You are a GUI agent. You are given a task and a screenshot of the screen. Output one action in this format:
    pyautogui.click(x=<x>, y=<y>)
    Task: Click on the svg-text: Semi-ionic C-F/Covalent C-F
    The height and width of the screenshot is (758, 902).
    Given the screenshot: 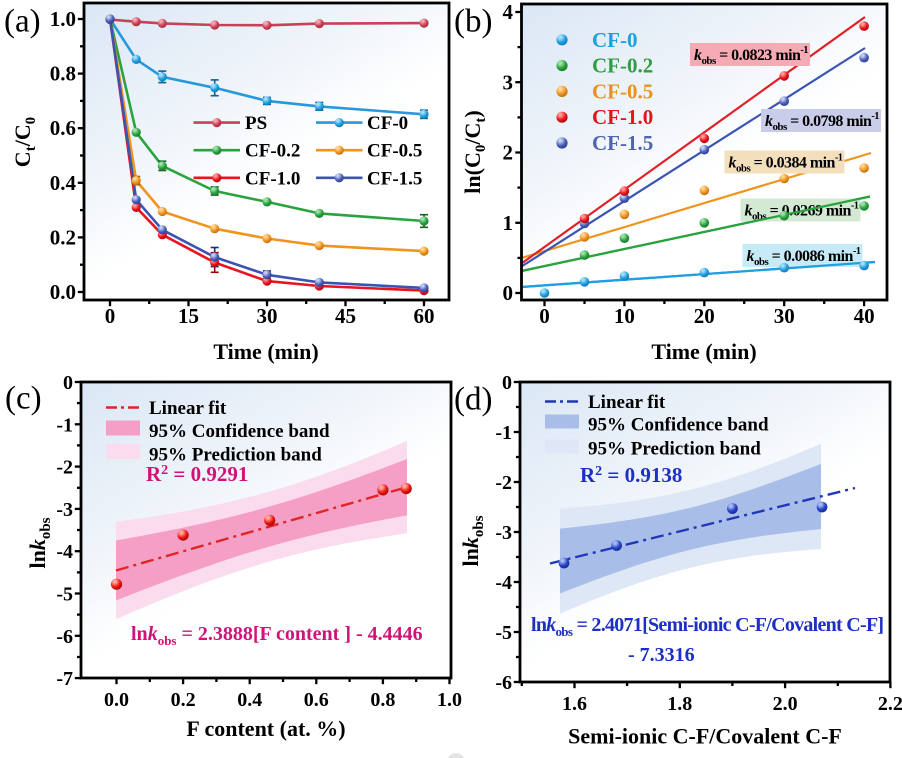 What is the action you would take?
    pyautogui.click(x=705, y=736)
    